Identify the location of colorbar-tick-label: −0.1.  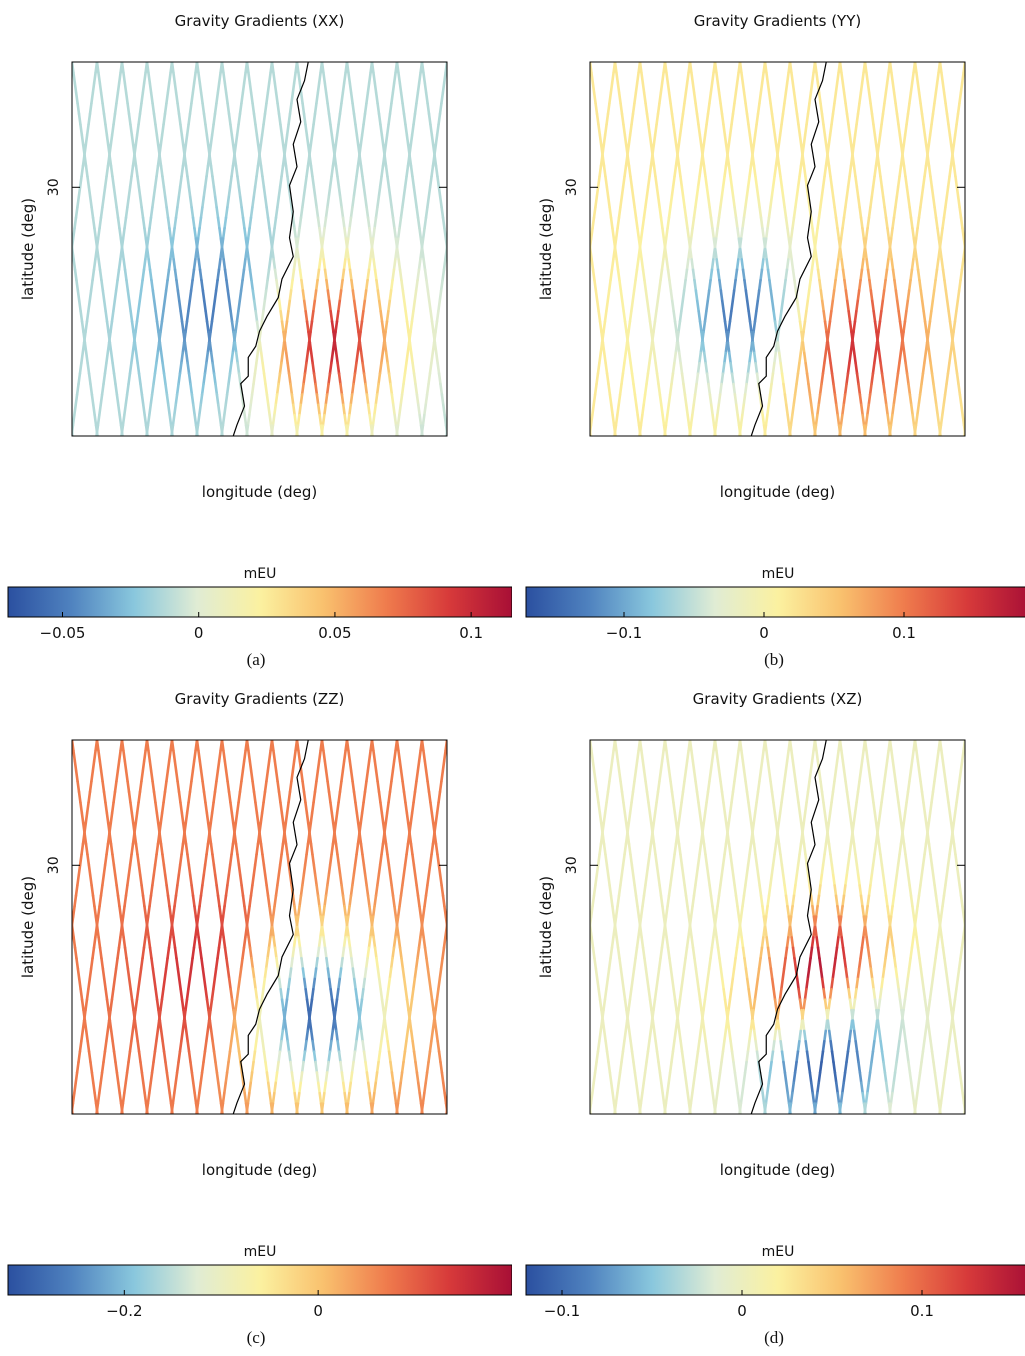
(562, 1311).